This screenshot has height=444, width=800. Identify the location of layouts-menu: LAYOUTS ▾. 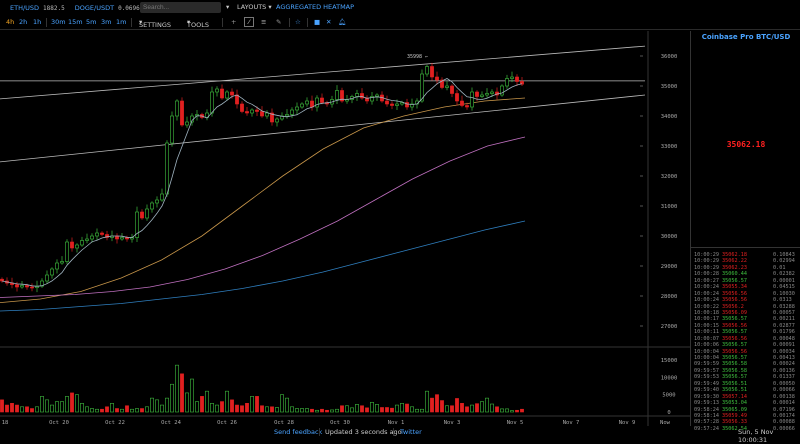
(254, 7).